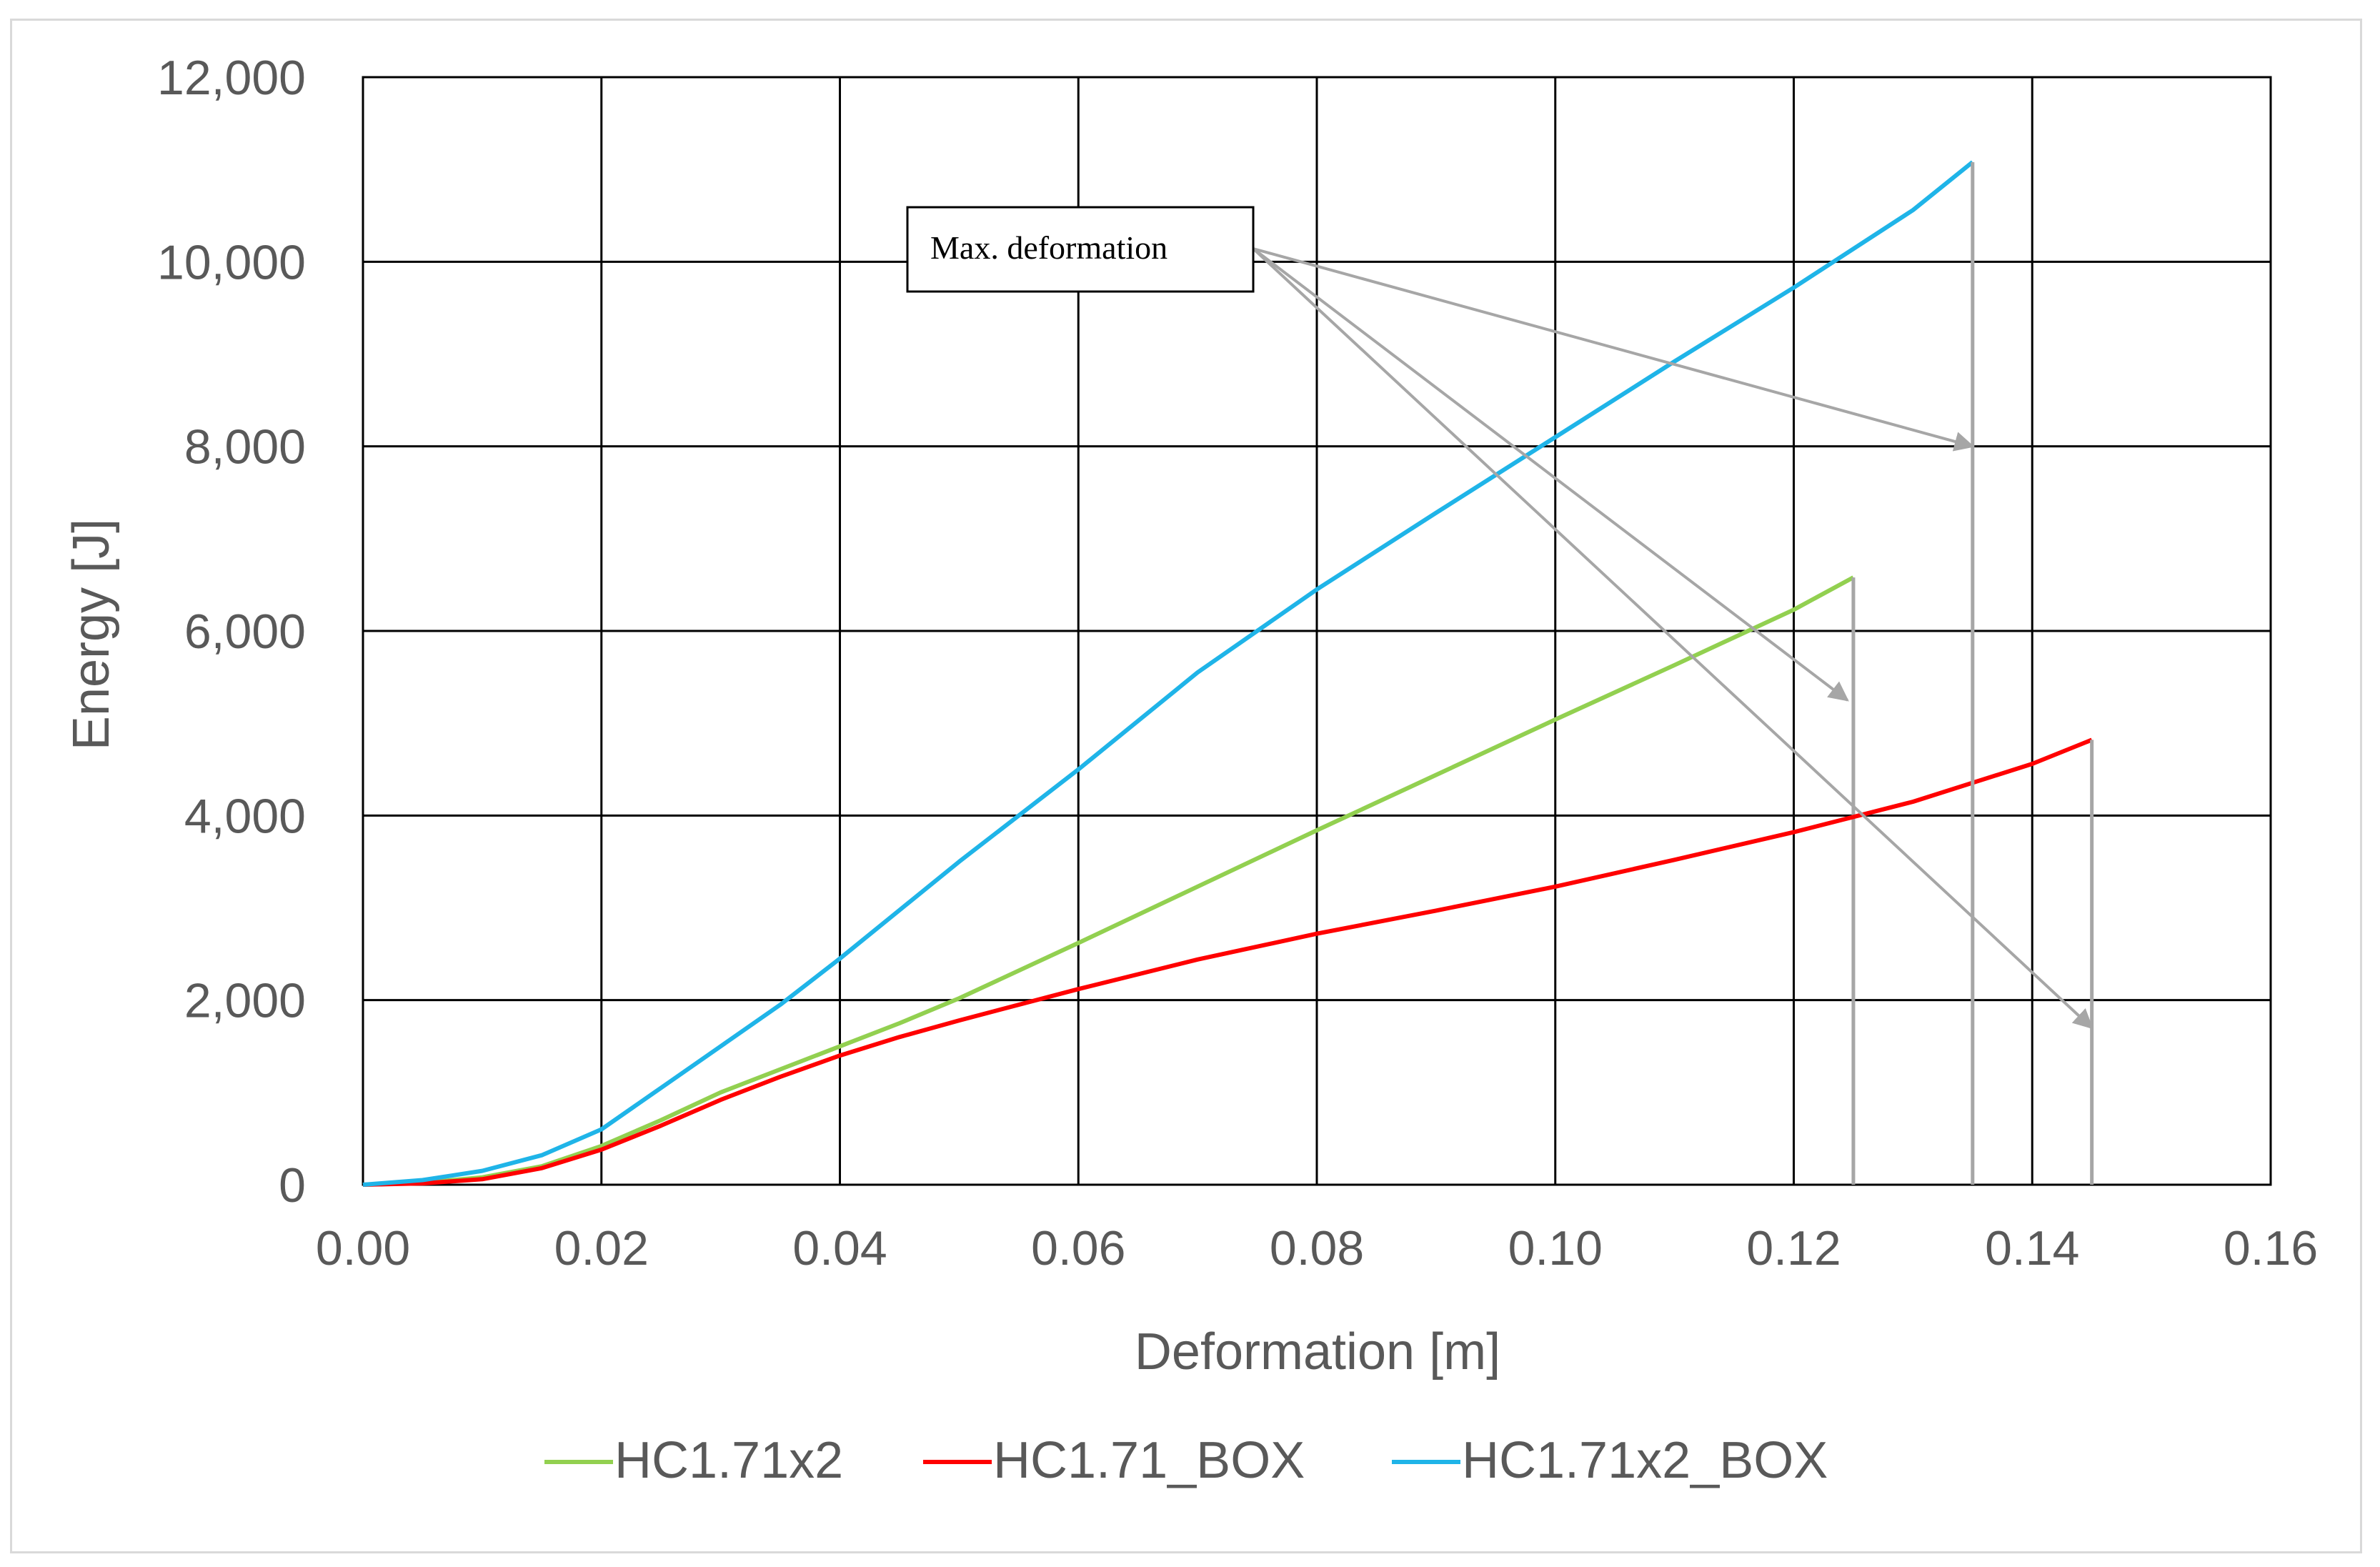 The height and width of the screenshot is (1567, 2380). I want to click on y-tick-label: 6,000, so click(245, 632).